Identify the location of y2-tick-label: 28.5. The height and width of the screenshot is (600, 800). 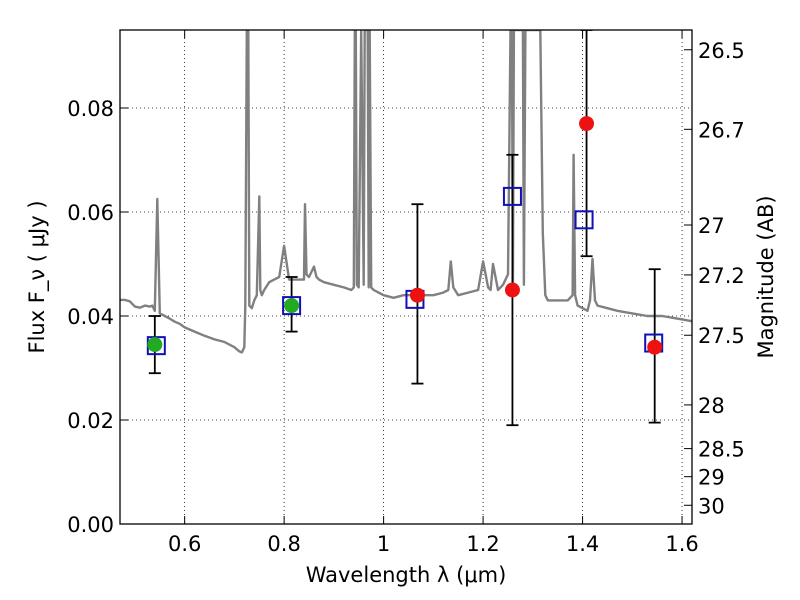
(721, 450).